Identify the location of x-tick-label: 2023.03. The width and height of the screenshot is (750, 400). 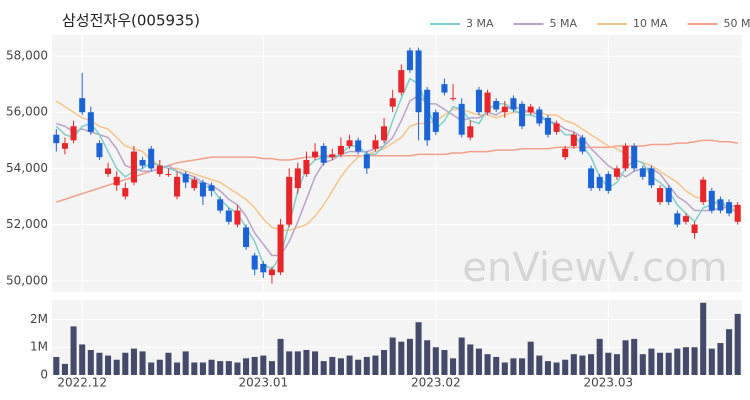
(609, 383).